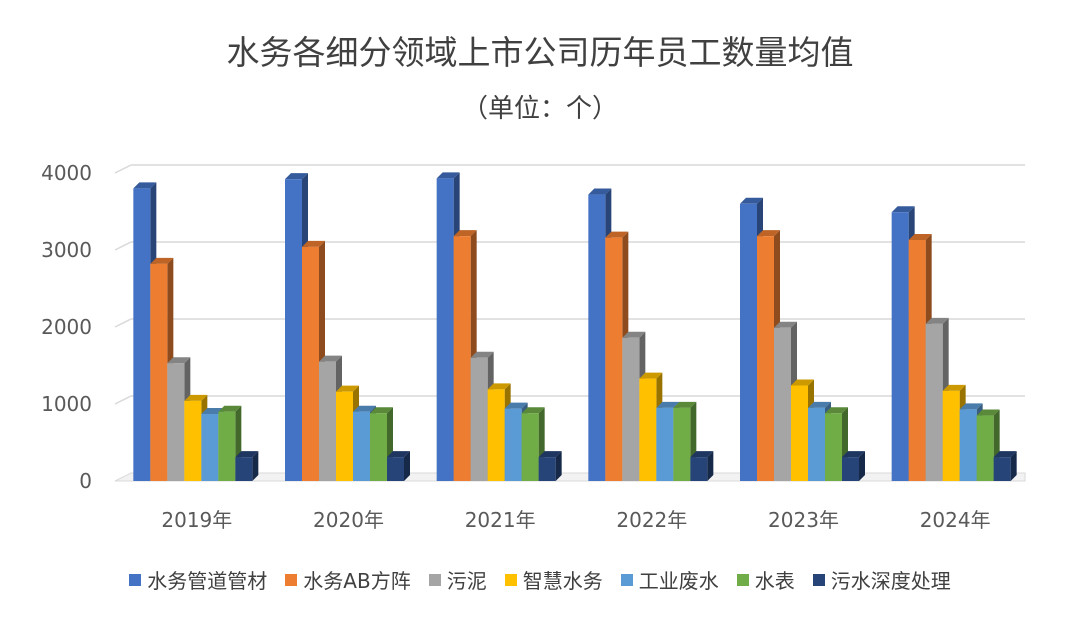 The width and height of the screenshot is (1080, 617). I want to click on legend-item: 工业废水, so click(669, 579).